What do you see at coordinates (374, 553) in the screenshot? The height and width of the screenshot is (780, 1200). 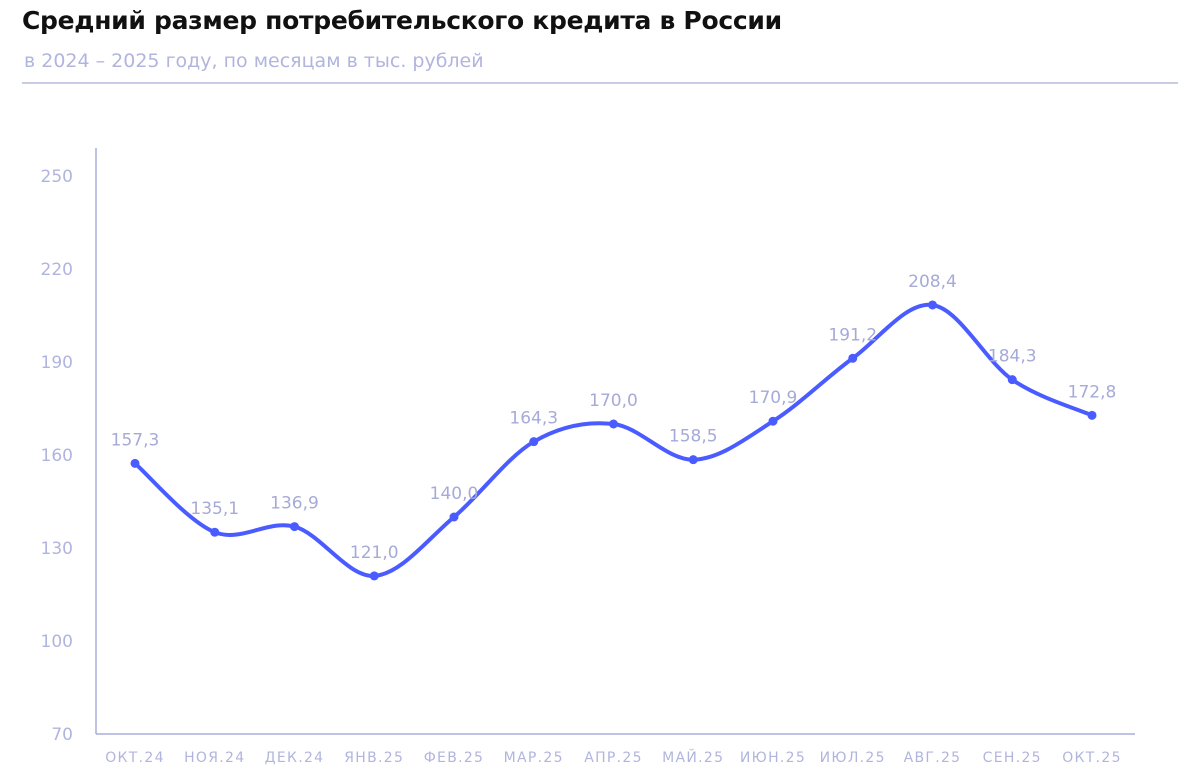 I see `data-label: 121,0` at bounding box center [374, 553].